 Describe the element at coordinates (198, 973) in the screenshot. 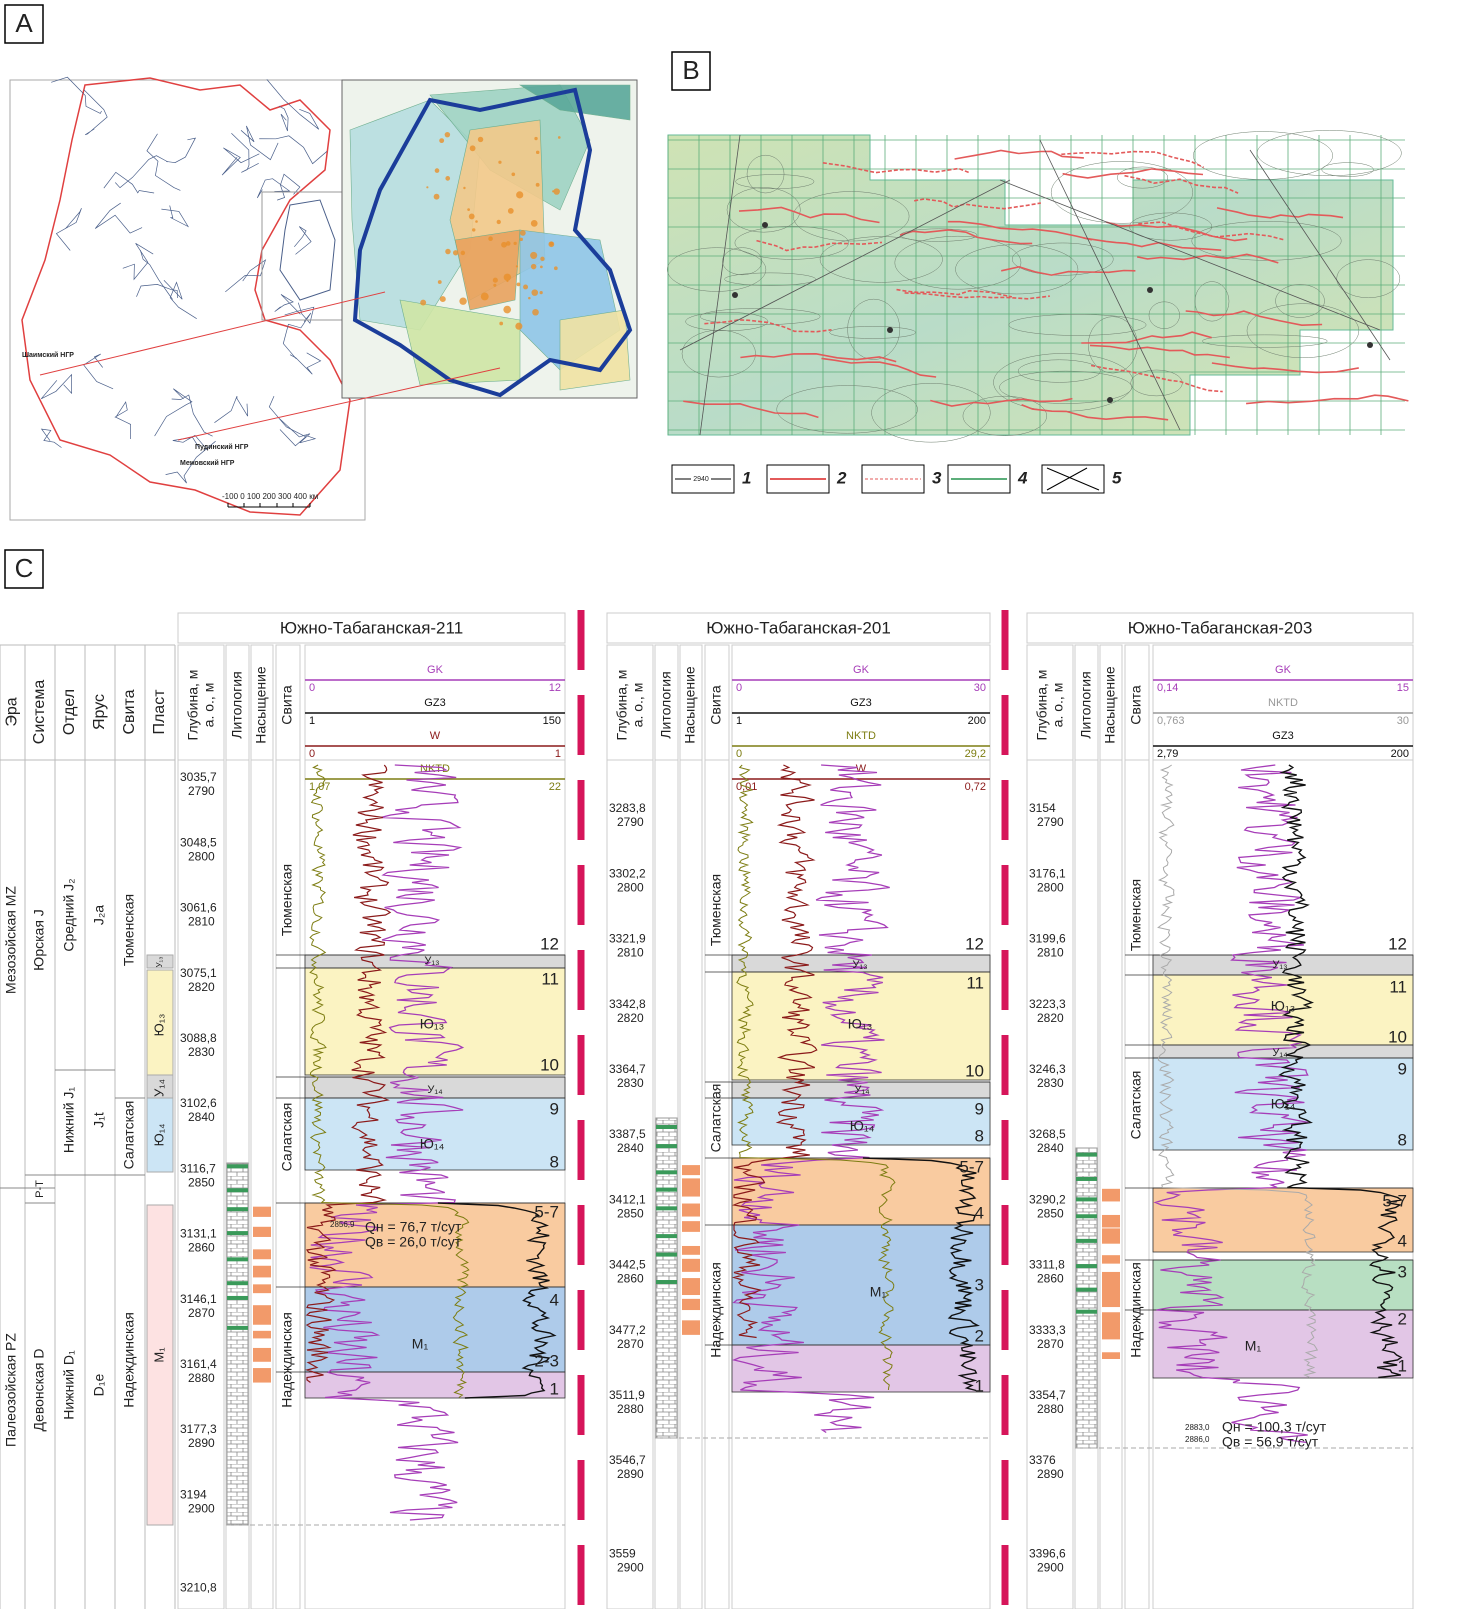

I see `label: 3075,1` at that location.